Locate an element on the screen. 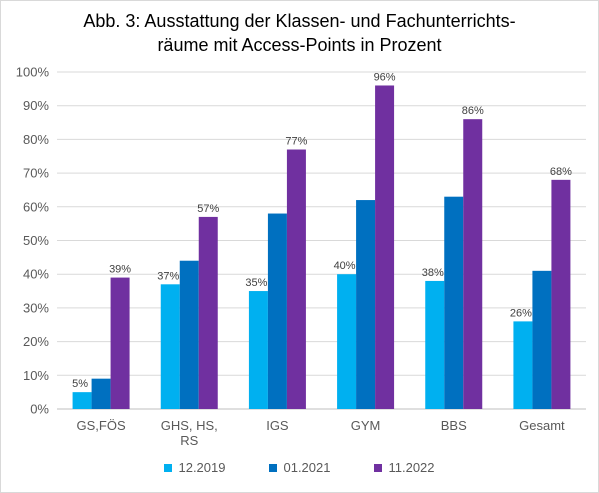  data-label: 40% is located at coordinates (345, 266).